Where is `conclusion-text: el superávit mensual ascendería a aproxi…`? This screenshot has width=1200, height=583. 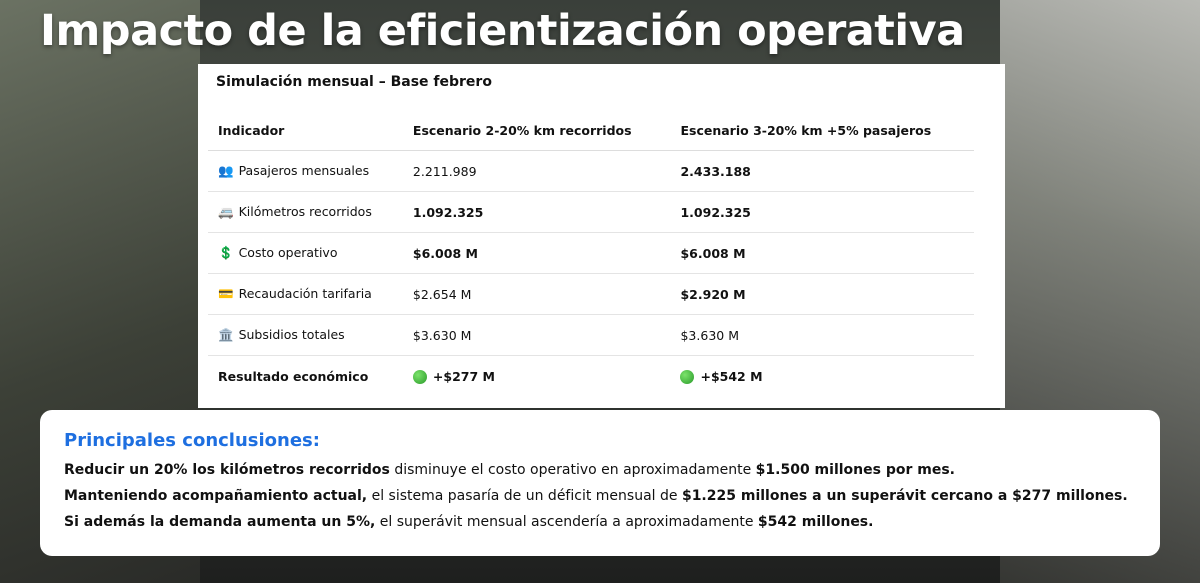 conclusion-text: el superávit mensual ascendería a aproxi… is located at coordinates (566, 522).